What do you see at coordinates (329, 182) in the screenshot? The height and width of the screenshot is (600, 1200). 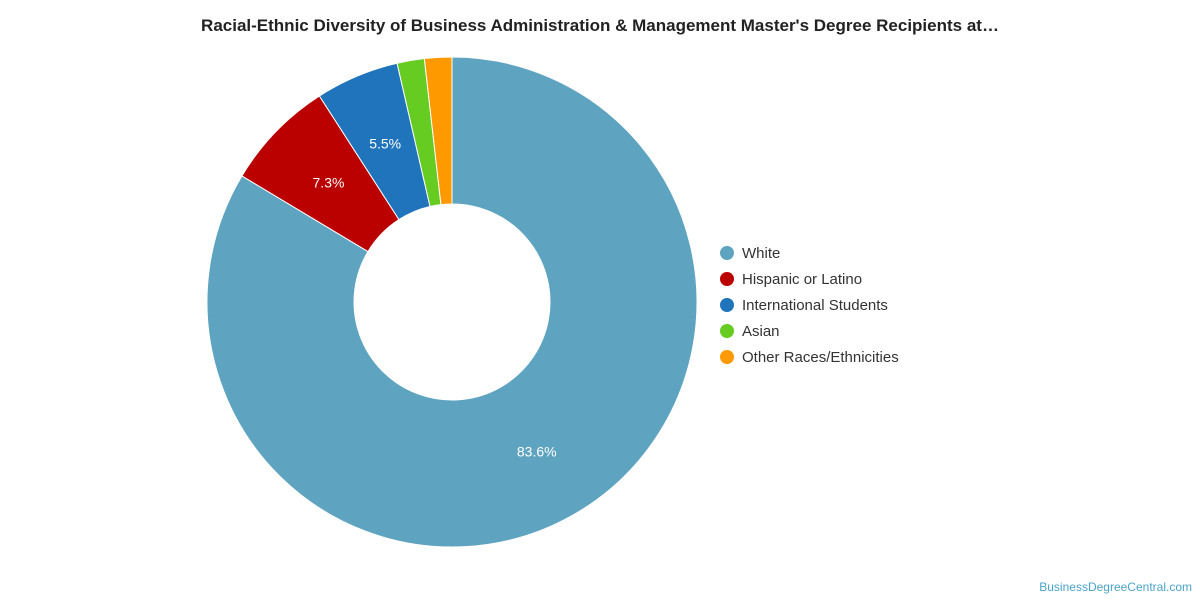 I see `data-label-hispanic-or-latino: 7.3%` at bounding box center [329, 182].